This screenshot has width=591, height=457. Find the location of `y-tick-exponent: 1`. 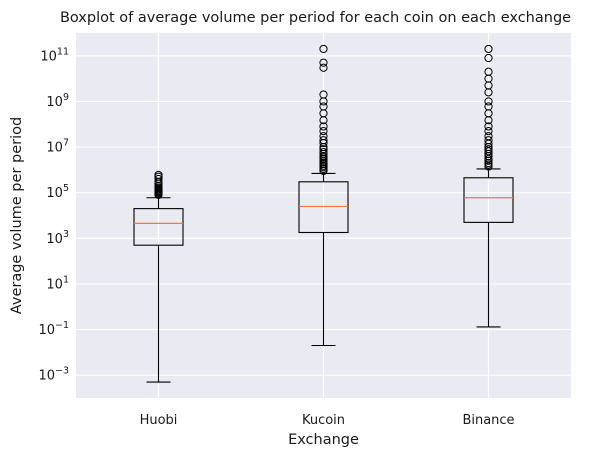

y-tick-exponent: 1 is located at coordinates (66, 279).